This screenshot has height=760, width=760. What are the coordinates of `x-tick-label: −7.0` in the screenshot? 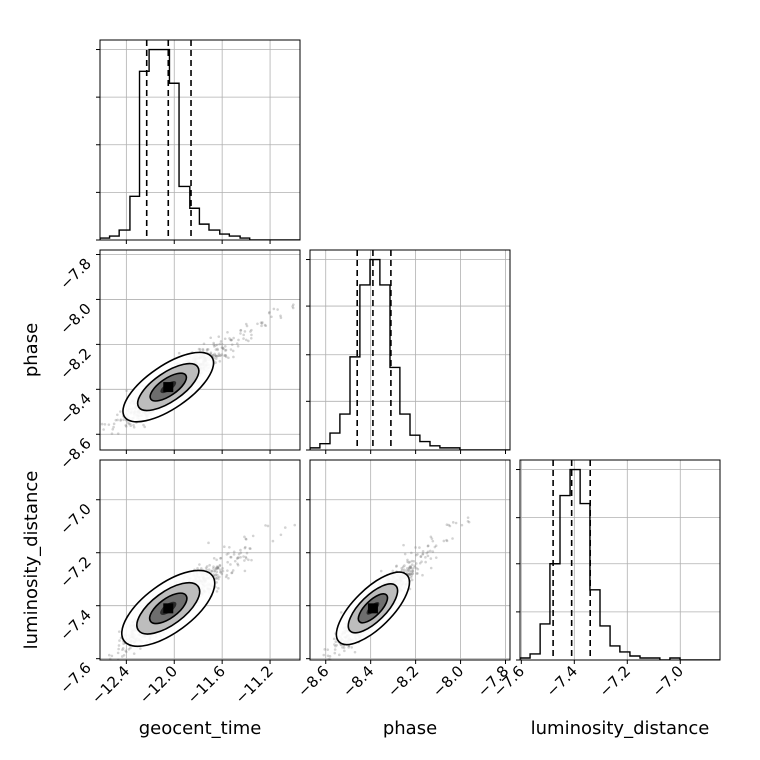 It's located at (668, 681).